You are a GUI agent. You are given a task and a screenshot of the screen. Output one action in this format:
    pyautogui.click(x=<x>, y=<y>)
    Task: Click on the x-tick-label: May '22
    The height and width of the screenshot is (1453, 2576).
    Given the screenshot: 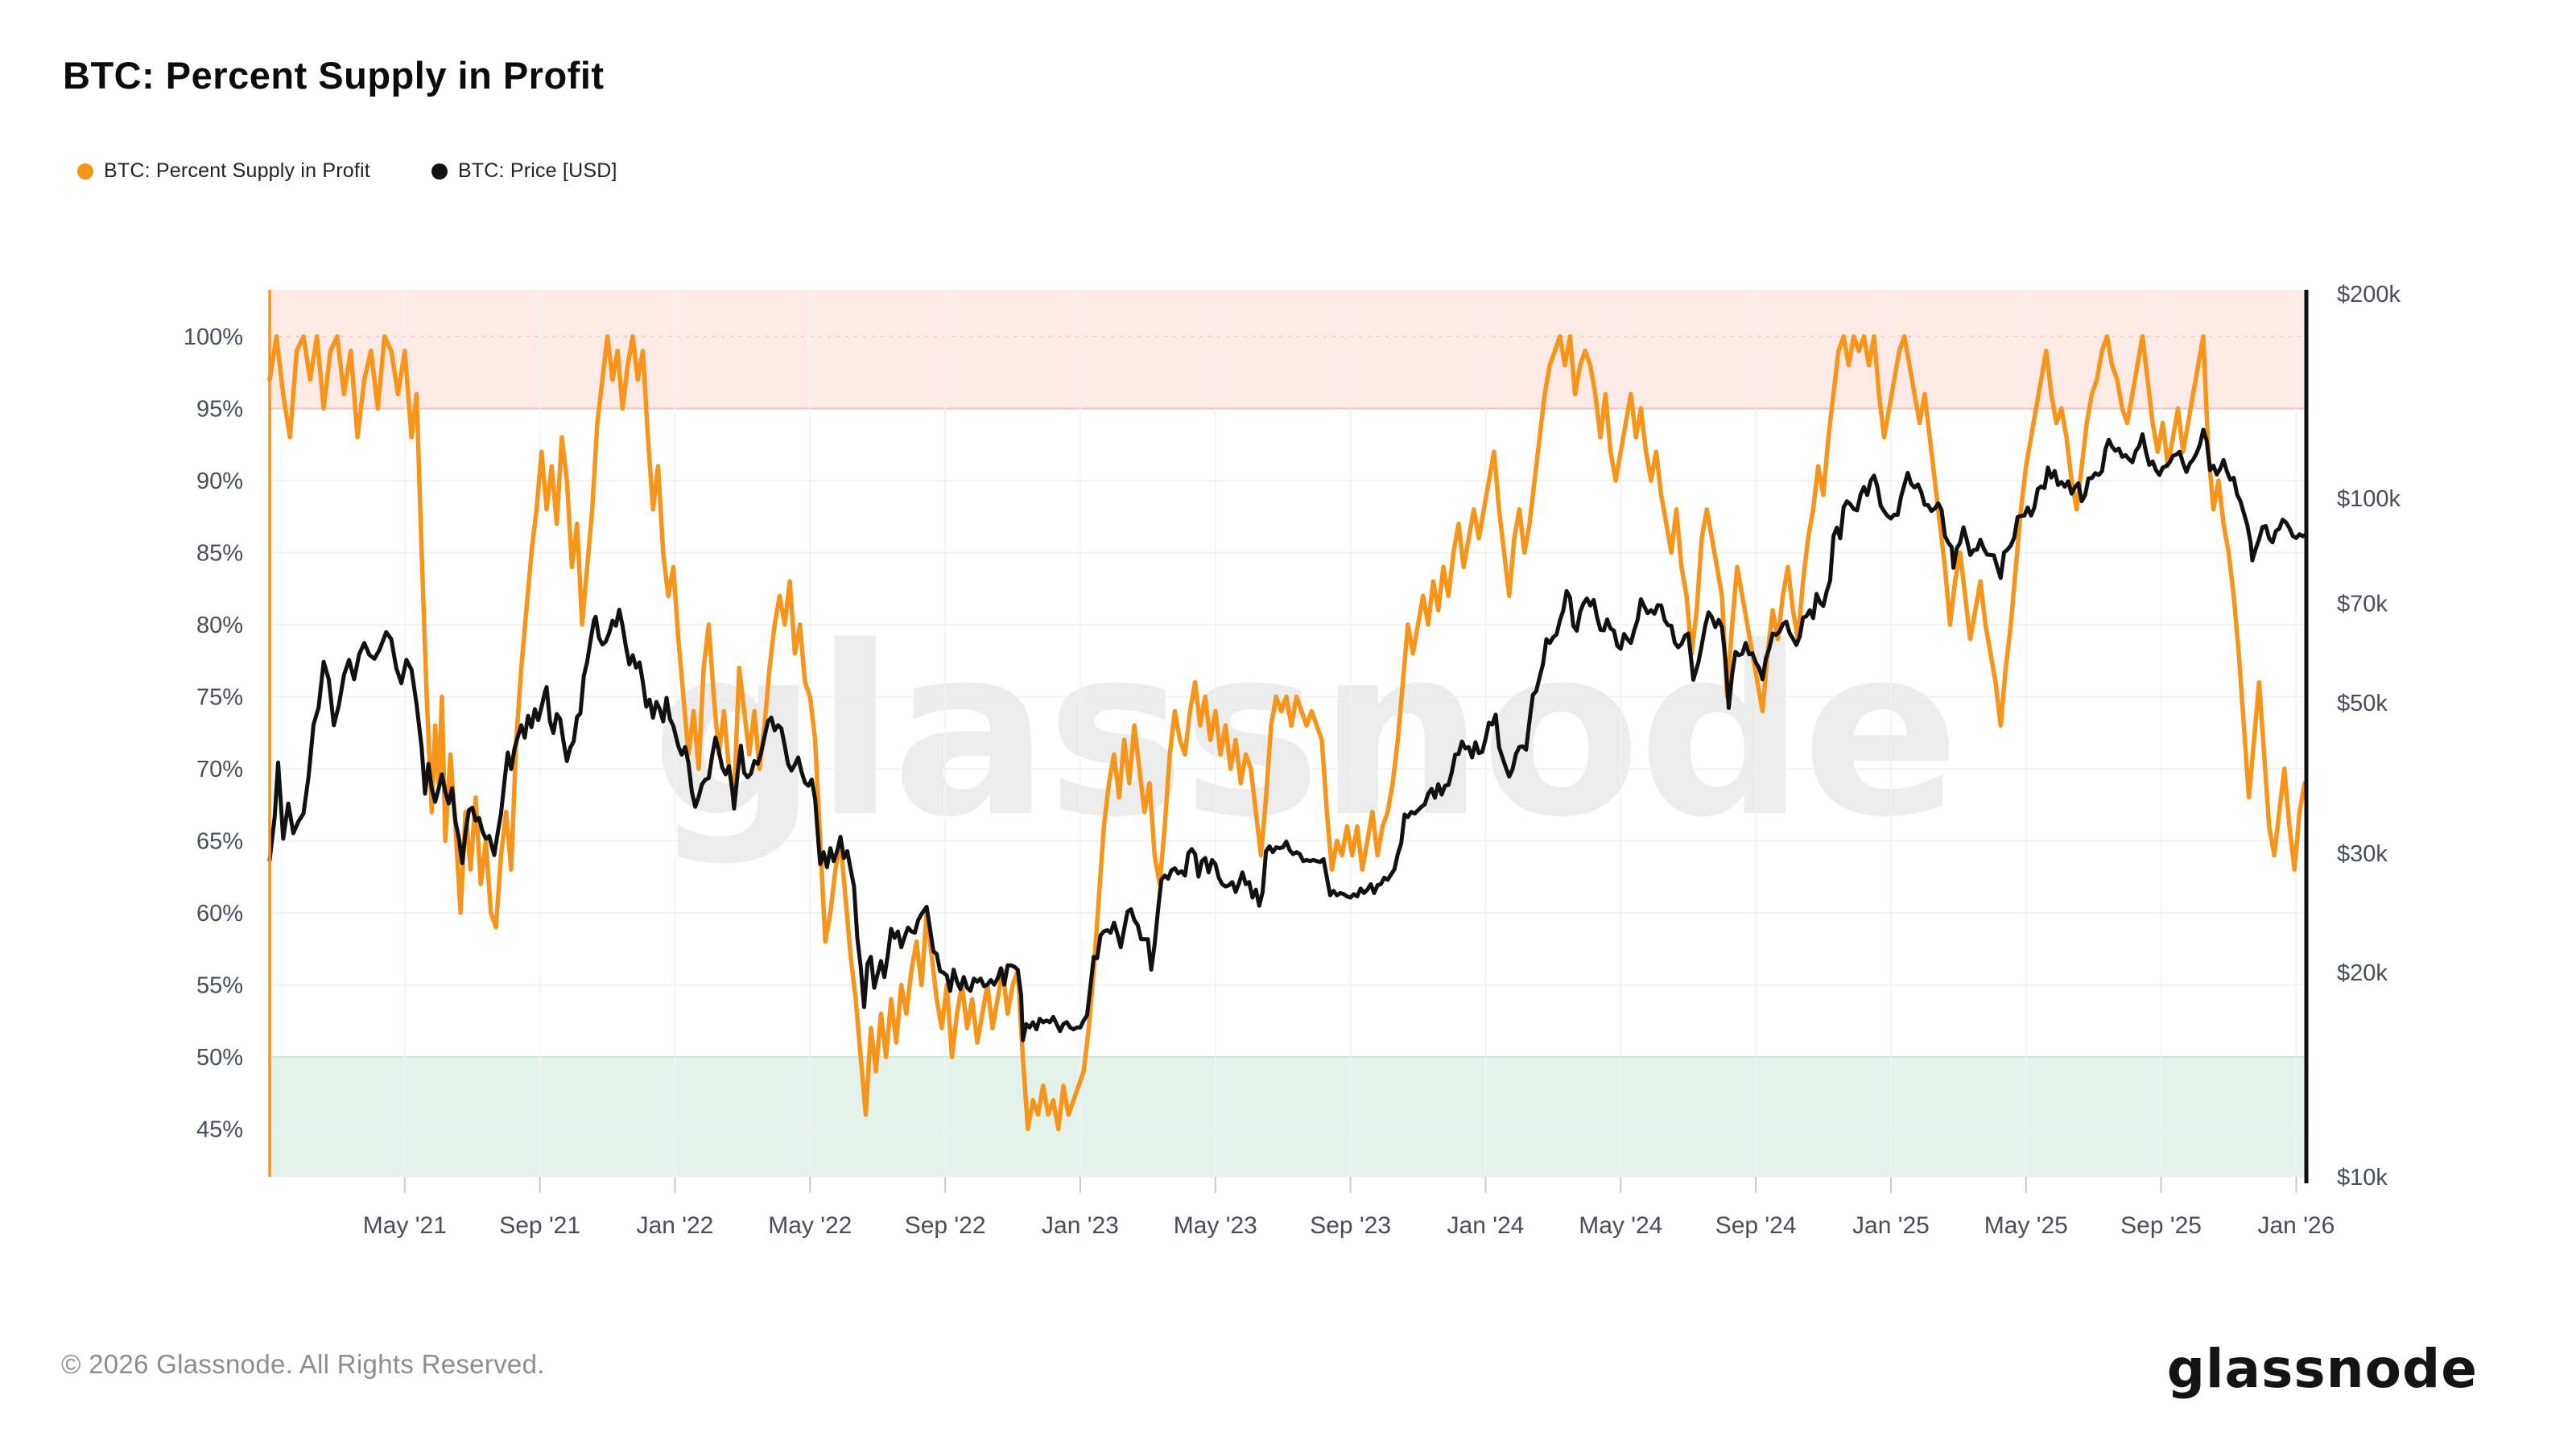 What is the action you would take?
    pyautogui.click(x=810, y=1225)
    